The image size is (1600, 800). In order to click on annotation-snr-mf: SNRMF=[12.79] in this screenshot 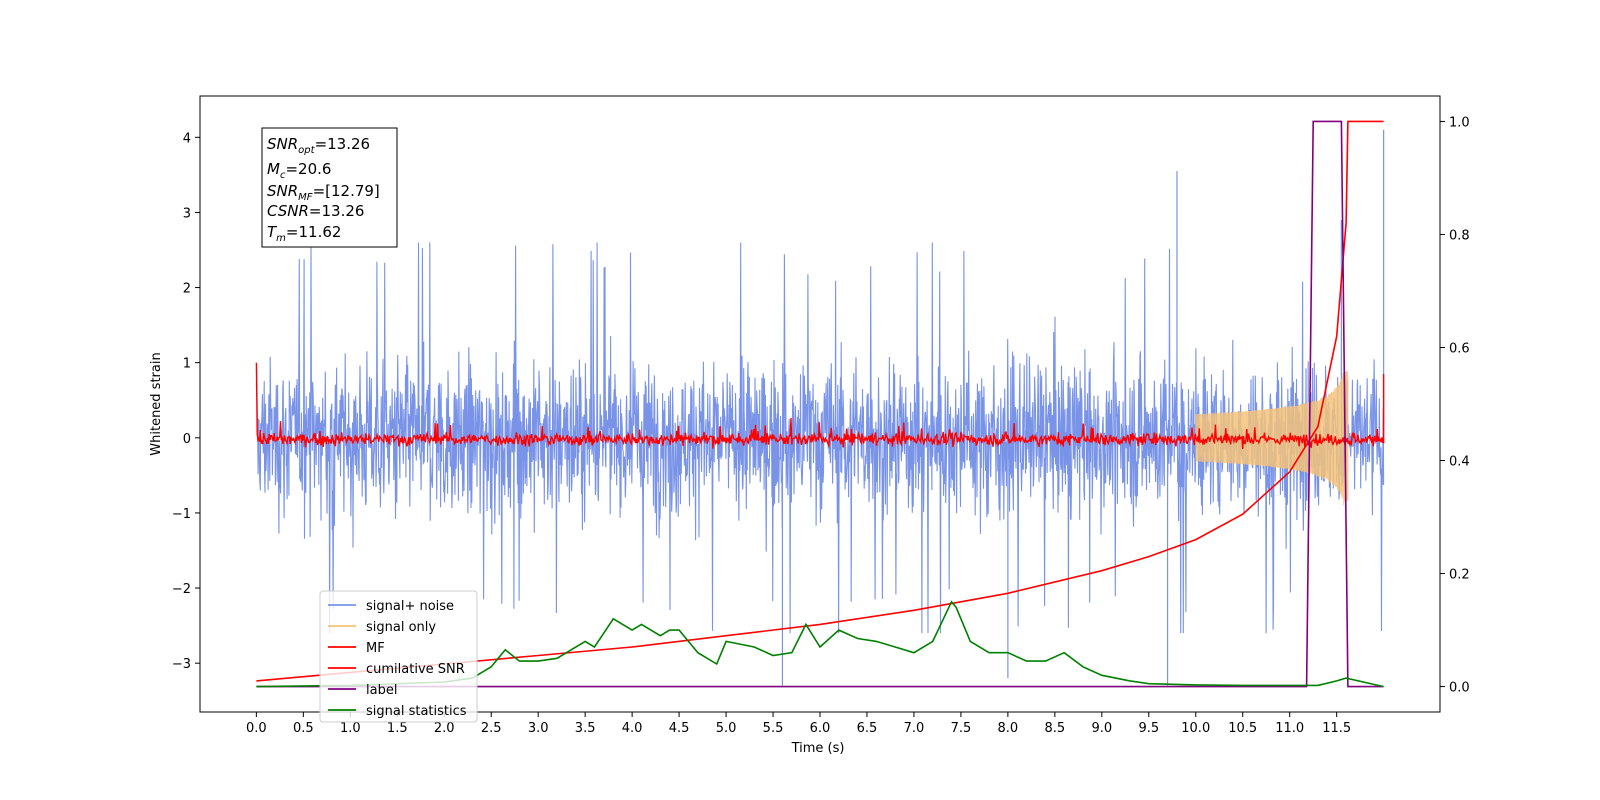, I will do `click(323, 192)`.